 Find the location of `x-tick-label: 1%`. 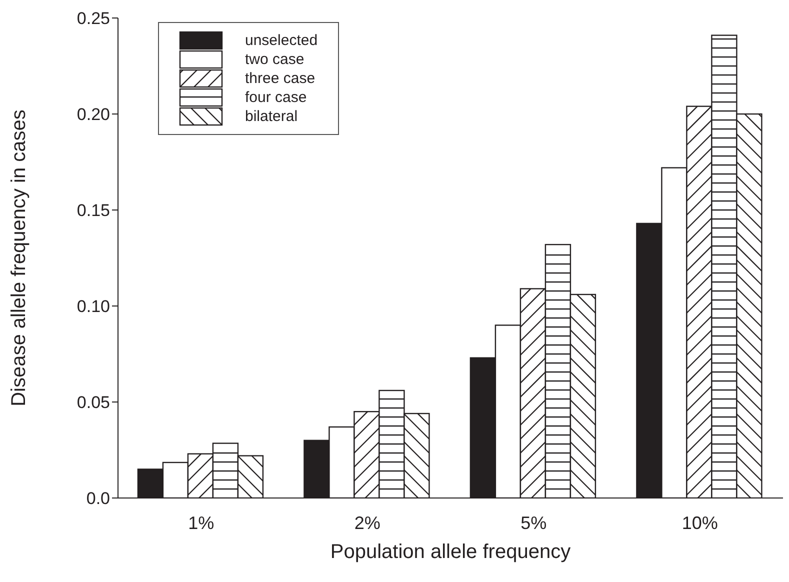

x-tick-label: 1% is located at coordinates (201, 522).